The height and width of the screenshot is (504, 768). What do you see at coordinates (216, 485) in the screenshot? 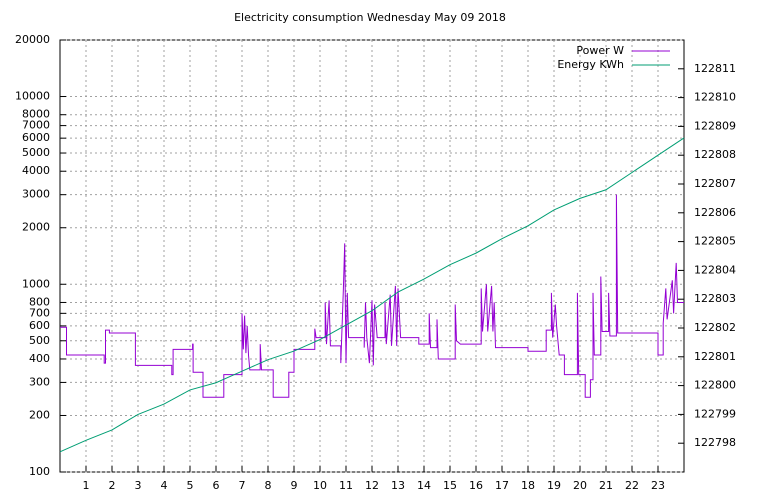
I see `x-tick-label: 6` at bounding box center [216, 485].